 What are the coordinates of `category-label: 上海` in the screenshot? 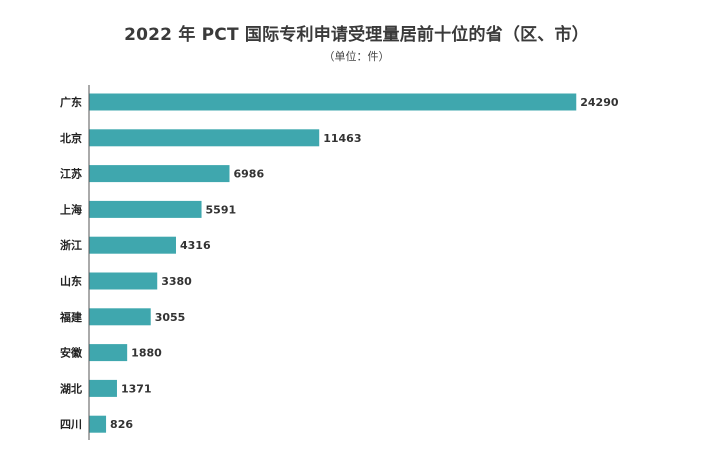 It's located at (71, 209).